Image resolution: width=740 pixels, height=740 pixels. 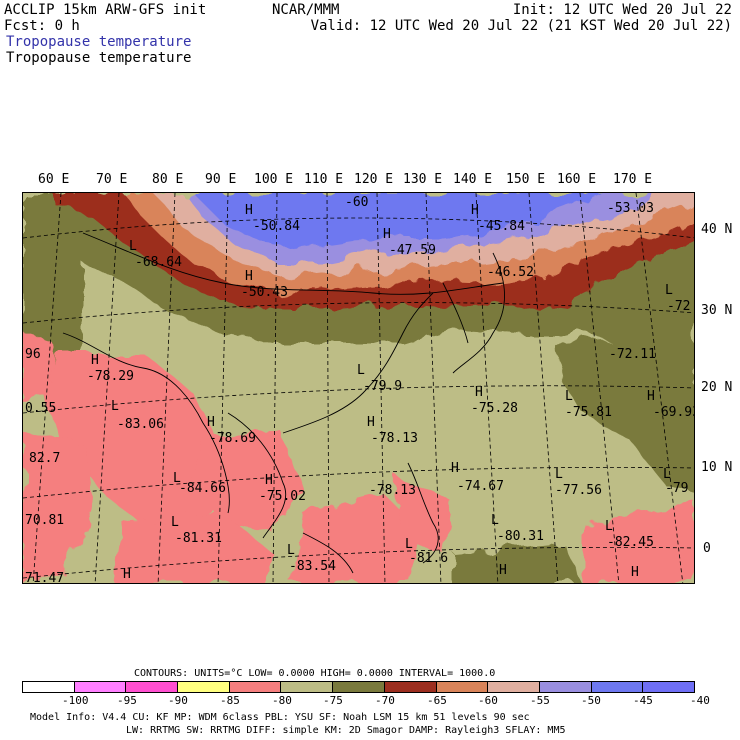 I want to click on lon-label: 110 E, so click(x=324, y=179).